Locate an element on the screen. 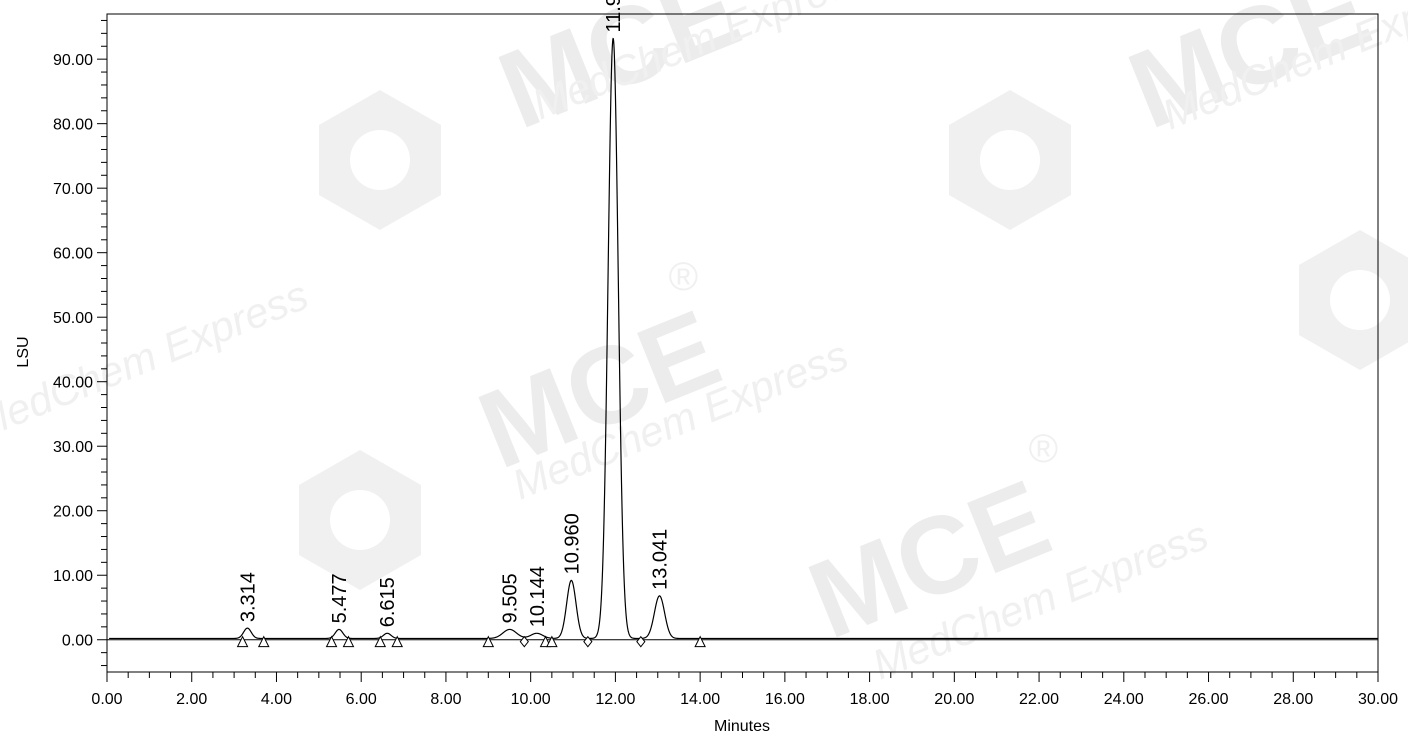 Image resolution: width=1408 pixels, height=736 pixels. peak-label: 11.947 is located at coordinates (614, 16).